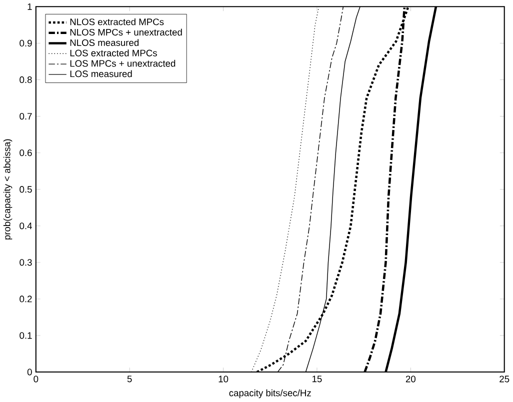 The image size is (513, 402). What do you see at coordinates (26, 226) in the screenshot?
I see `y-tick-label: 0.4` at bounding box center [26, 226].